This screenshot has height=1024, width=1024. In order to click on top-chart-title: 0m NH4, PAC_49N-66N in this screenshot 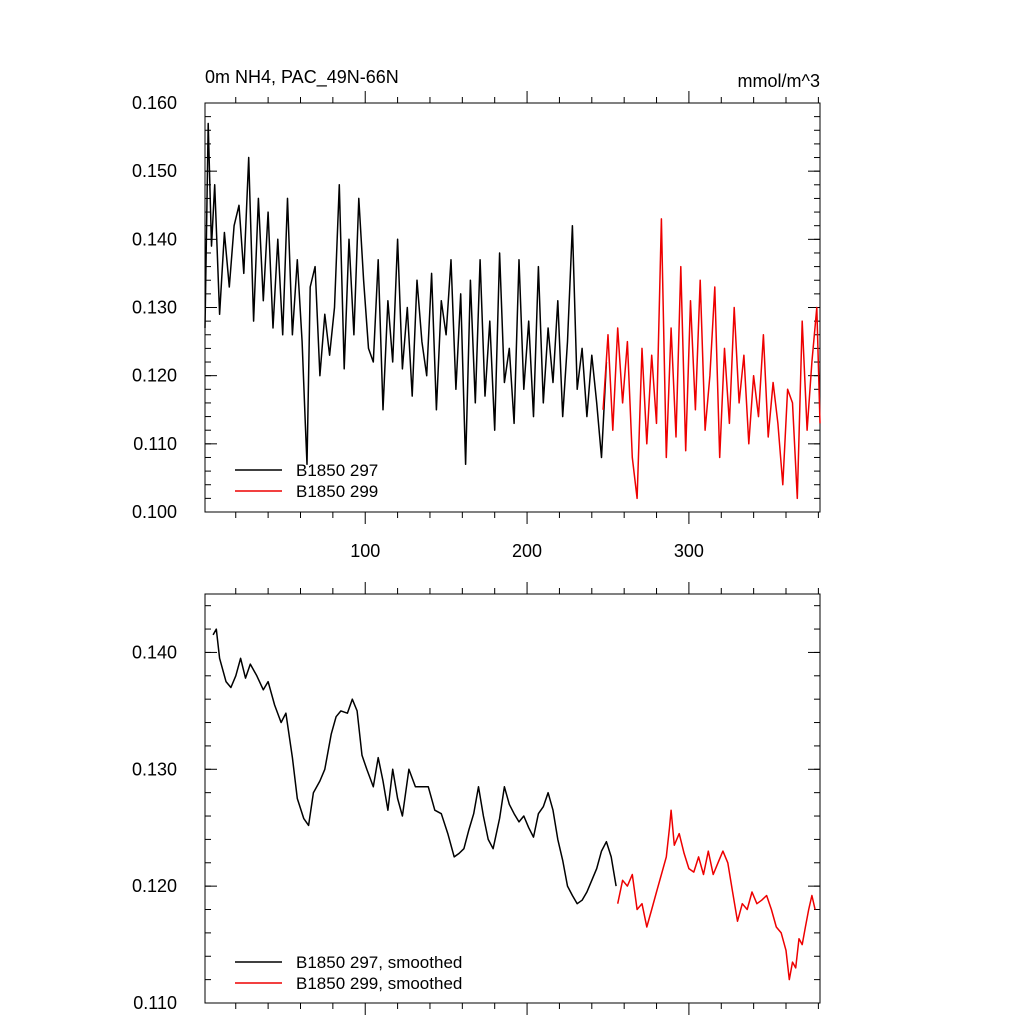, I will do `click(302, 77)`.